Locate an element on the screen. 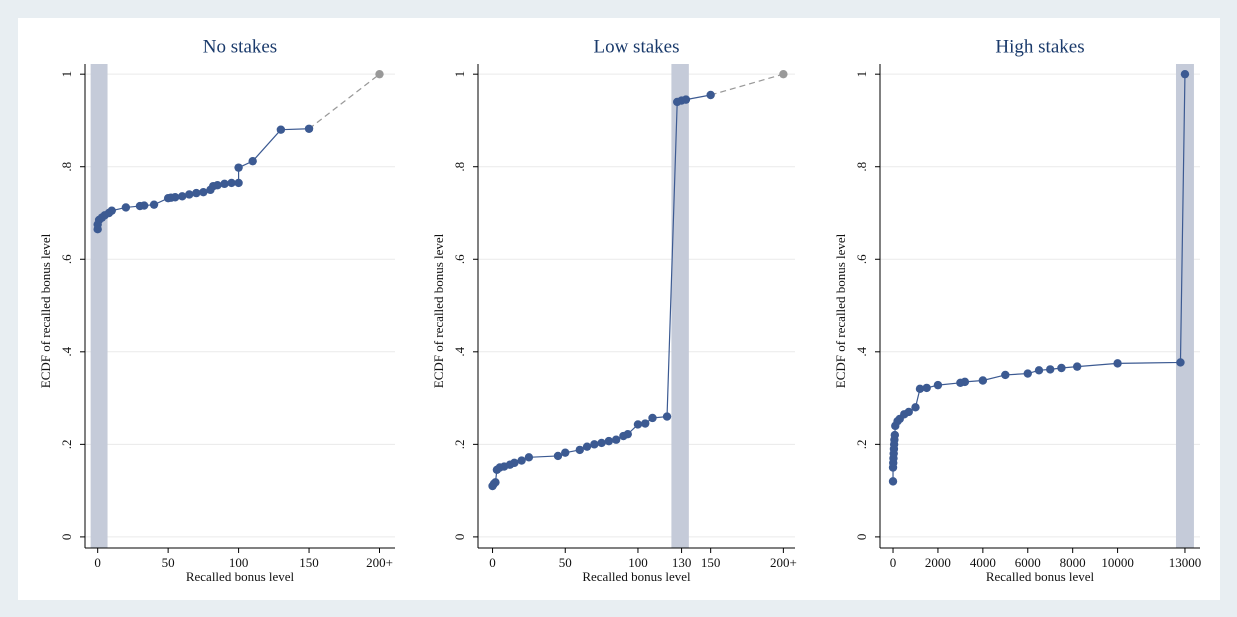 Image resolution: width=1237 pixels, height=617 pixels. panel-title: Low stakes is located at coordinates (636, 46).